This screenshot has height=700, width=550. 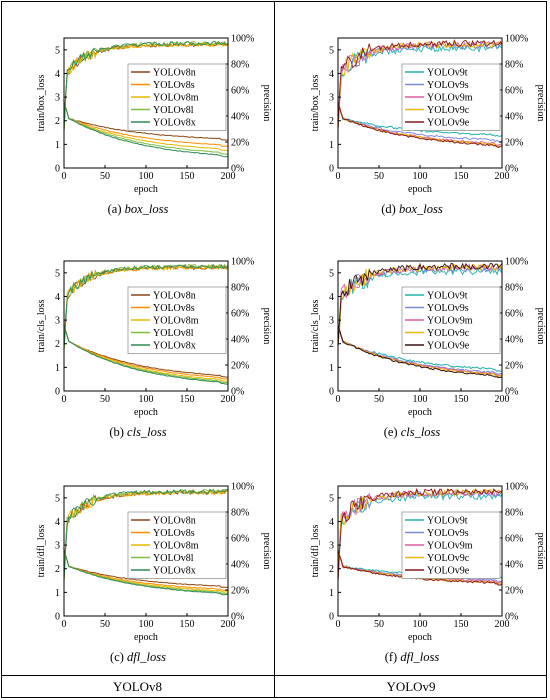 I want to click on caption-c: (c) dfl_loss, so click(x=138, y=657).